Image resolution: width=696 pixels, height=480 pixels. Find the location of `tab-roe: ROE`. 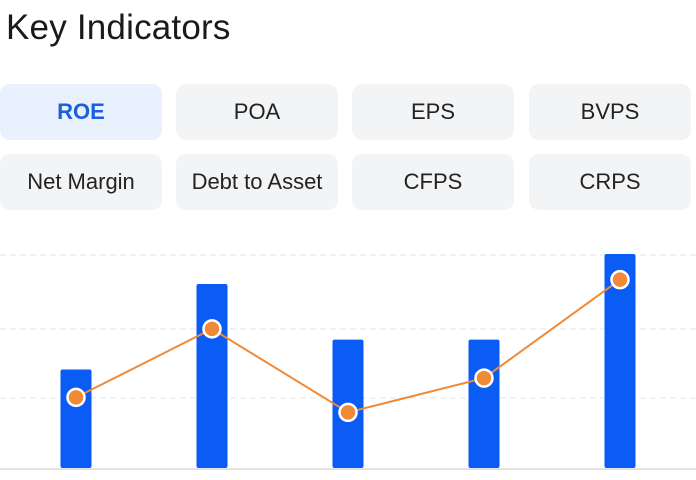

tab-roe: ROE is located at coordinates (81, 112).